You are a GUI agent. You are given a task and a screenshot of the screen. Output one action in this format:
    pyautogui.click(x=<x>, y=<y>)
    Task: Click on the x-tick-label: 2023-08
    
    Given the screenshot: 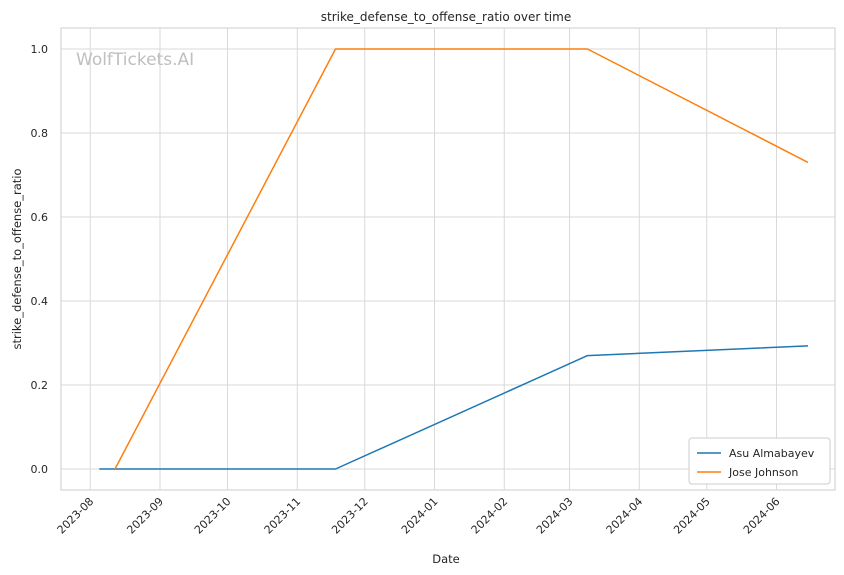 What is the action you would take?
    pyautogui.click(x=76, y=516)
    